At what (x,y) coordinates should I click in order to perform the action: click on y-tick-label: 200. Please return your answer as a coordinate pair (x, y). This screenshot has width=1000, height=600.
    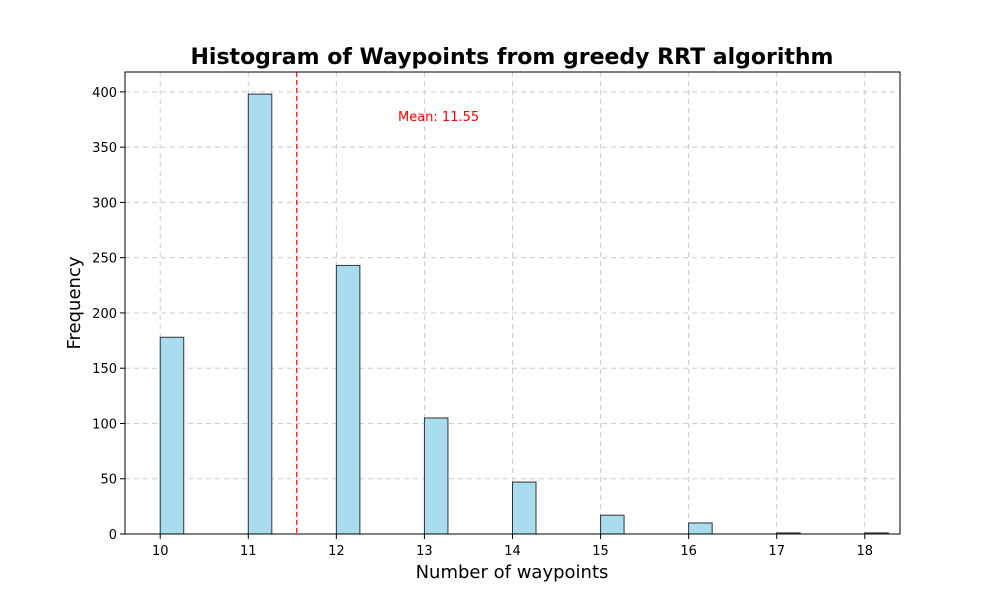
    Looking at the image, I should click on (104, 314).